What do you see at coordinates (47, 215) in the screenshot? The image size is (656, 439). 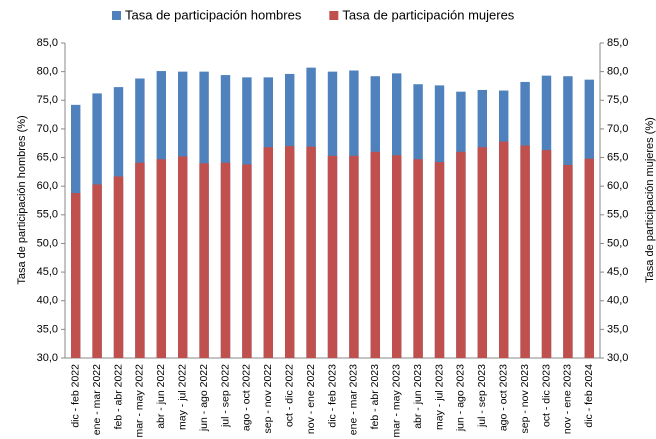 I see `y-tick-label: 55,0` at bounding box center [47, 215].